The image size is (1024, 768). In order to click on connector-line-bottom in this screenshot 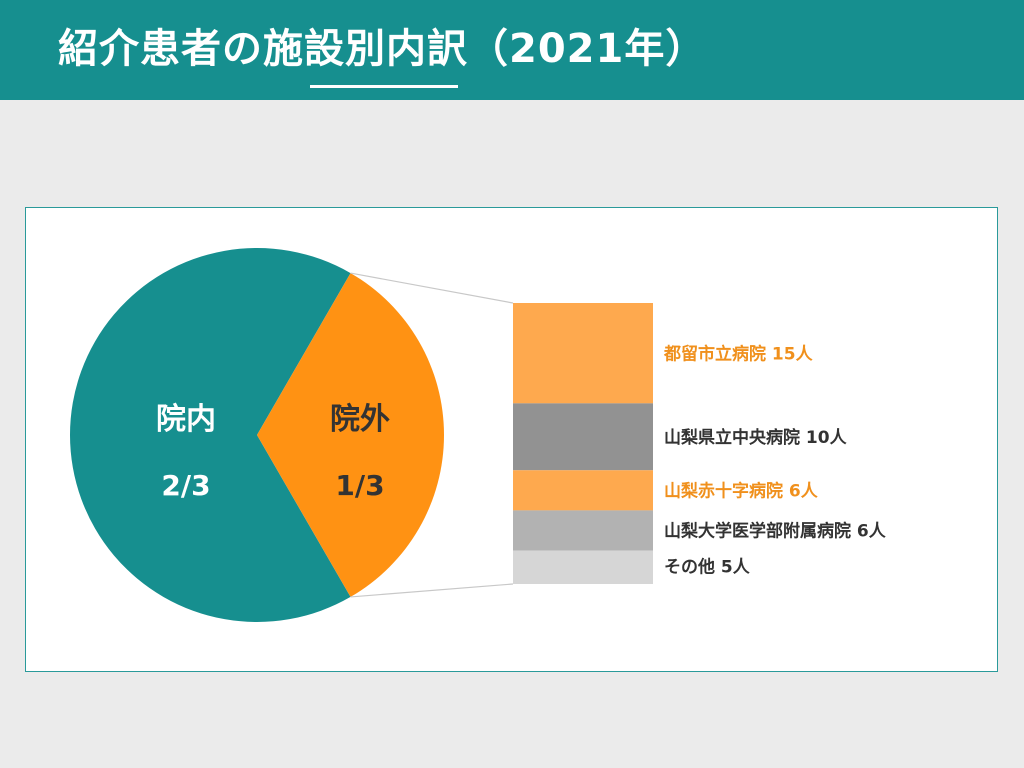, I will do `click(432, 590)`.